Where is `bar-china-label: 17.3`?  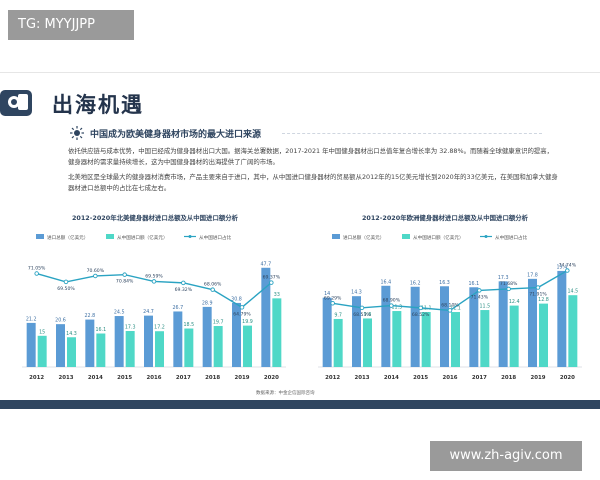
bar-china-label: 17.3 is located at coordinates (130, 328).